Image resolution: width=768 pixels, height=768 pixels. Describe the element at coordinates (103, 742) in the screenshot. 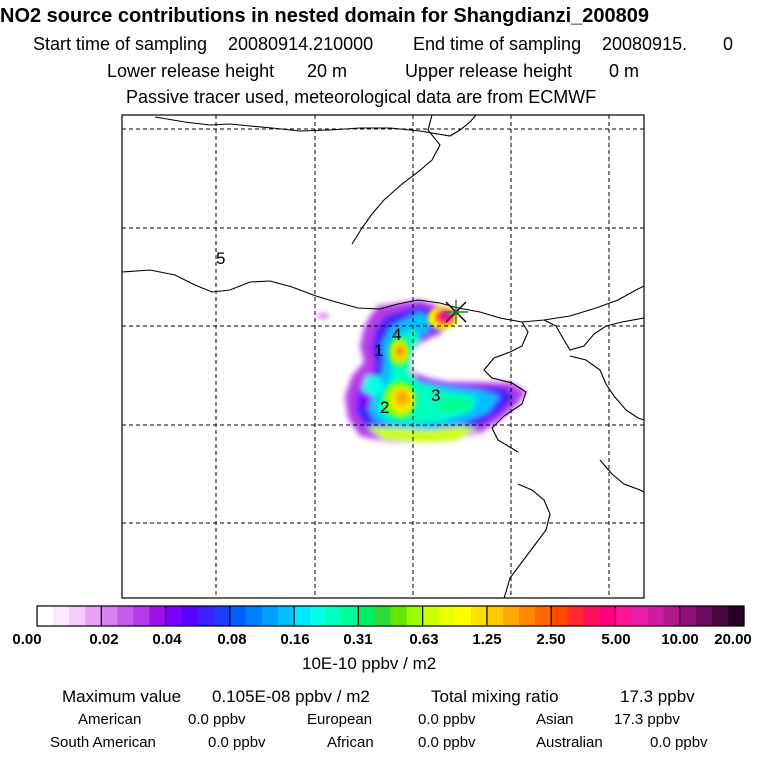

I see `region-south-american-label: South American` at that location.